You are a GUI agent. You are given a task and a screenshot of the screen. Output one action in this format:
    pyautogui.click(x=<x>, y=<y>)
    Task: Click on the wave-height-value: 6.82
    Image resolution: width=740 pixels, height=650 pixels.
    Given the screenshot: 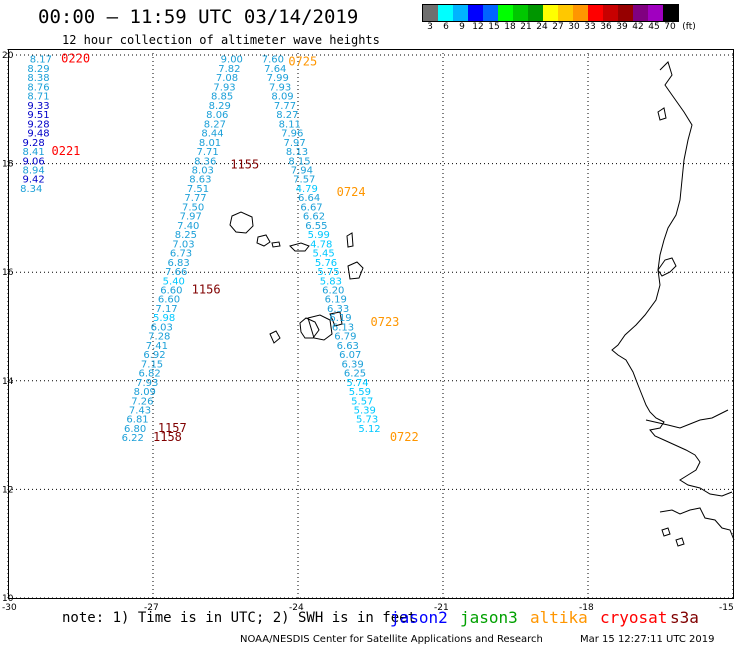 What is the action you would take?
    pyautogui.click(x=150, y=374)
    